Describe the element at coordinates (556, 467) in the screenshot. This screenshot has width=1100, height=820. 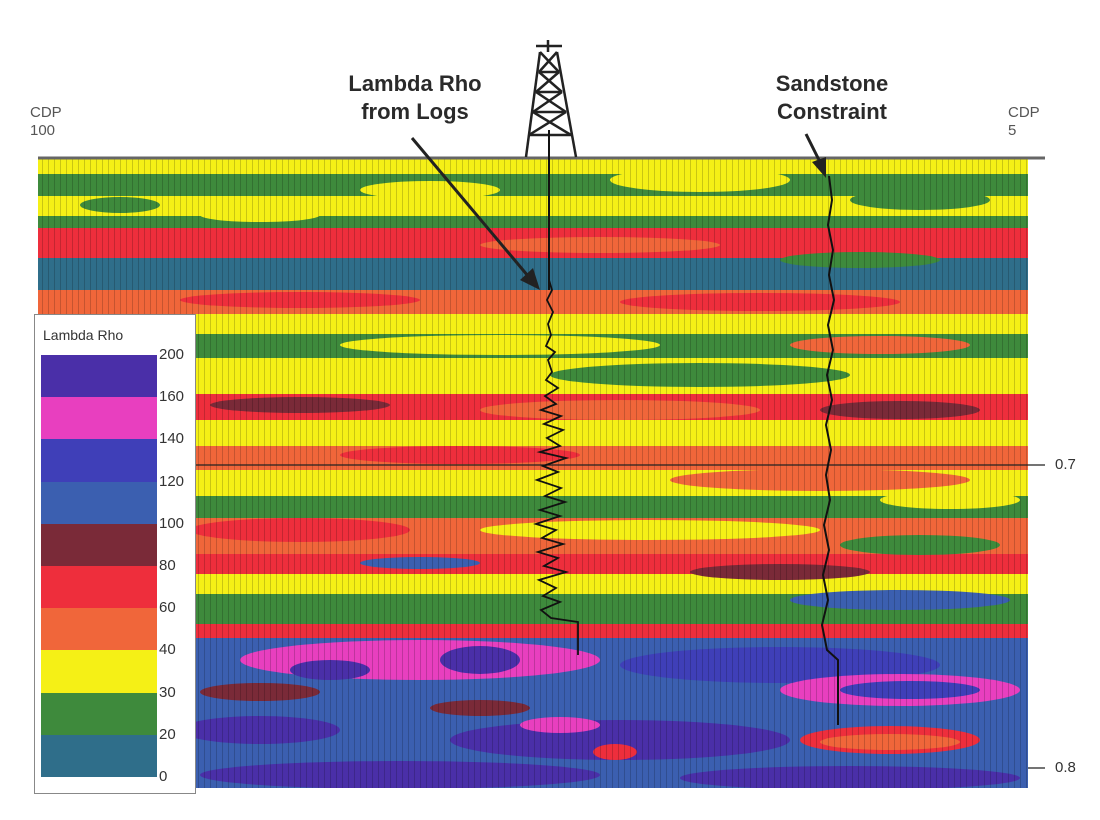
I see `lambda-rho-log-curve` at that location.